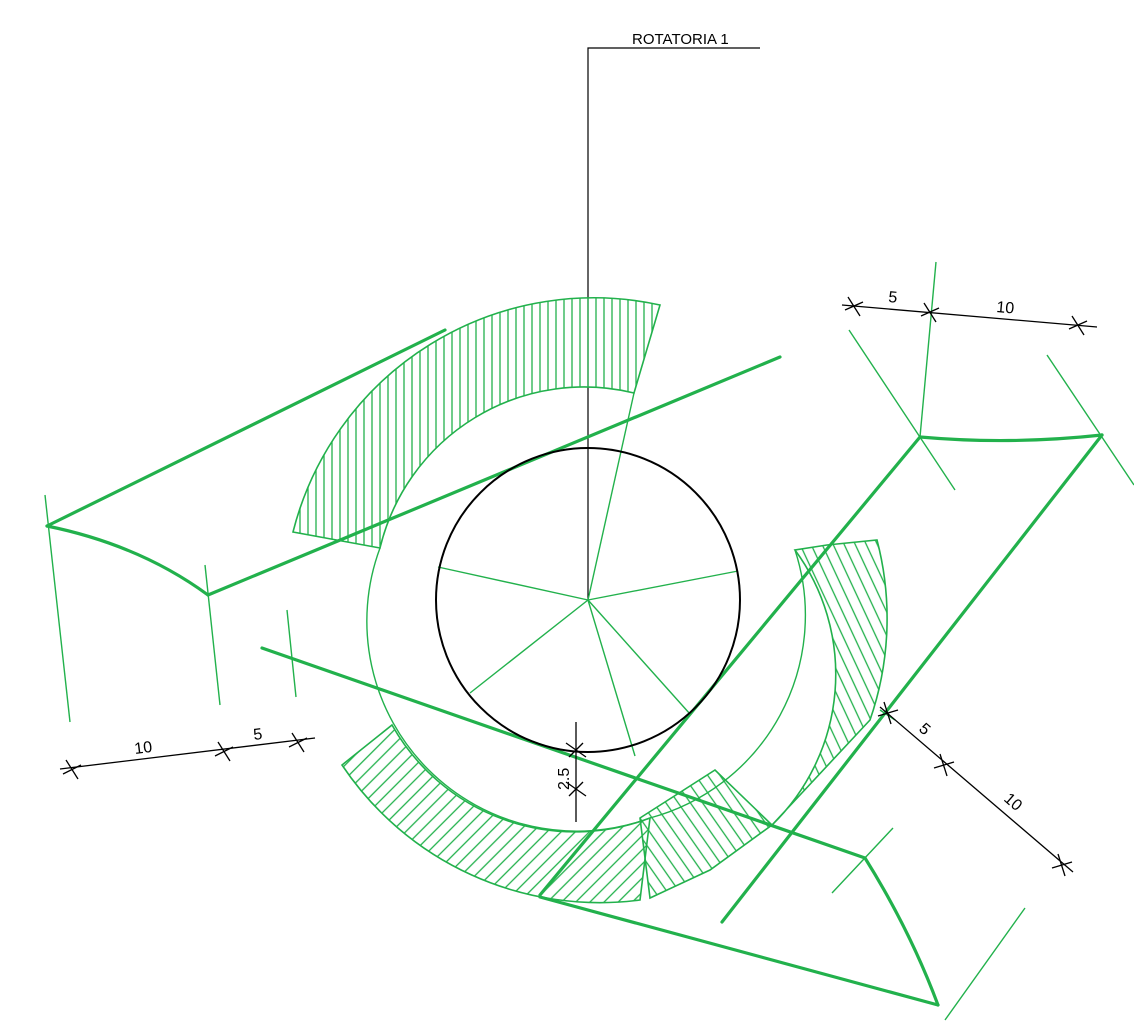  Describe the element at coordinates (975, 789) in the screenshot. I see `dimension-right` at that location.